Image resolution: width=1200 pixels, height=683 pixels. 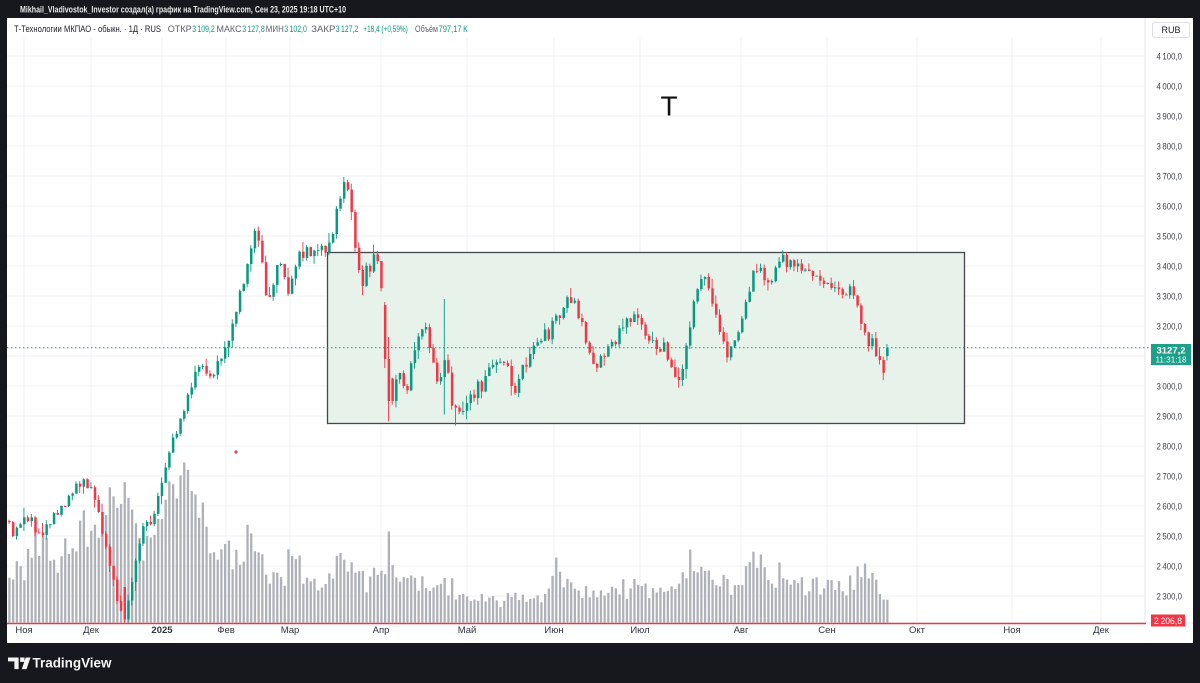 I want to click on svg-text: Июл, so click(x=639, y=630).